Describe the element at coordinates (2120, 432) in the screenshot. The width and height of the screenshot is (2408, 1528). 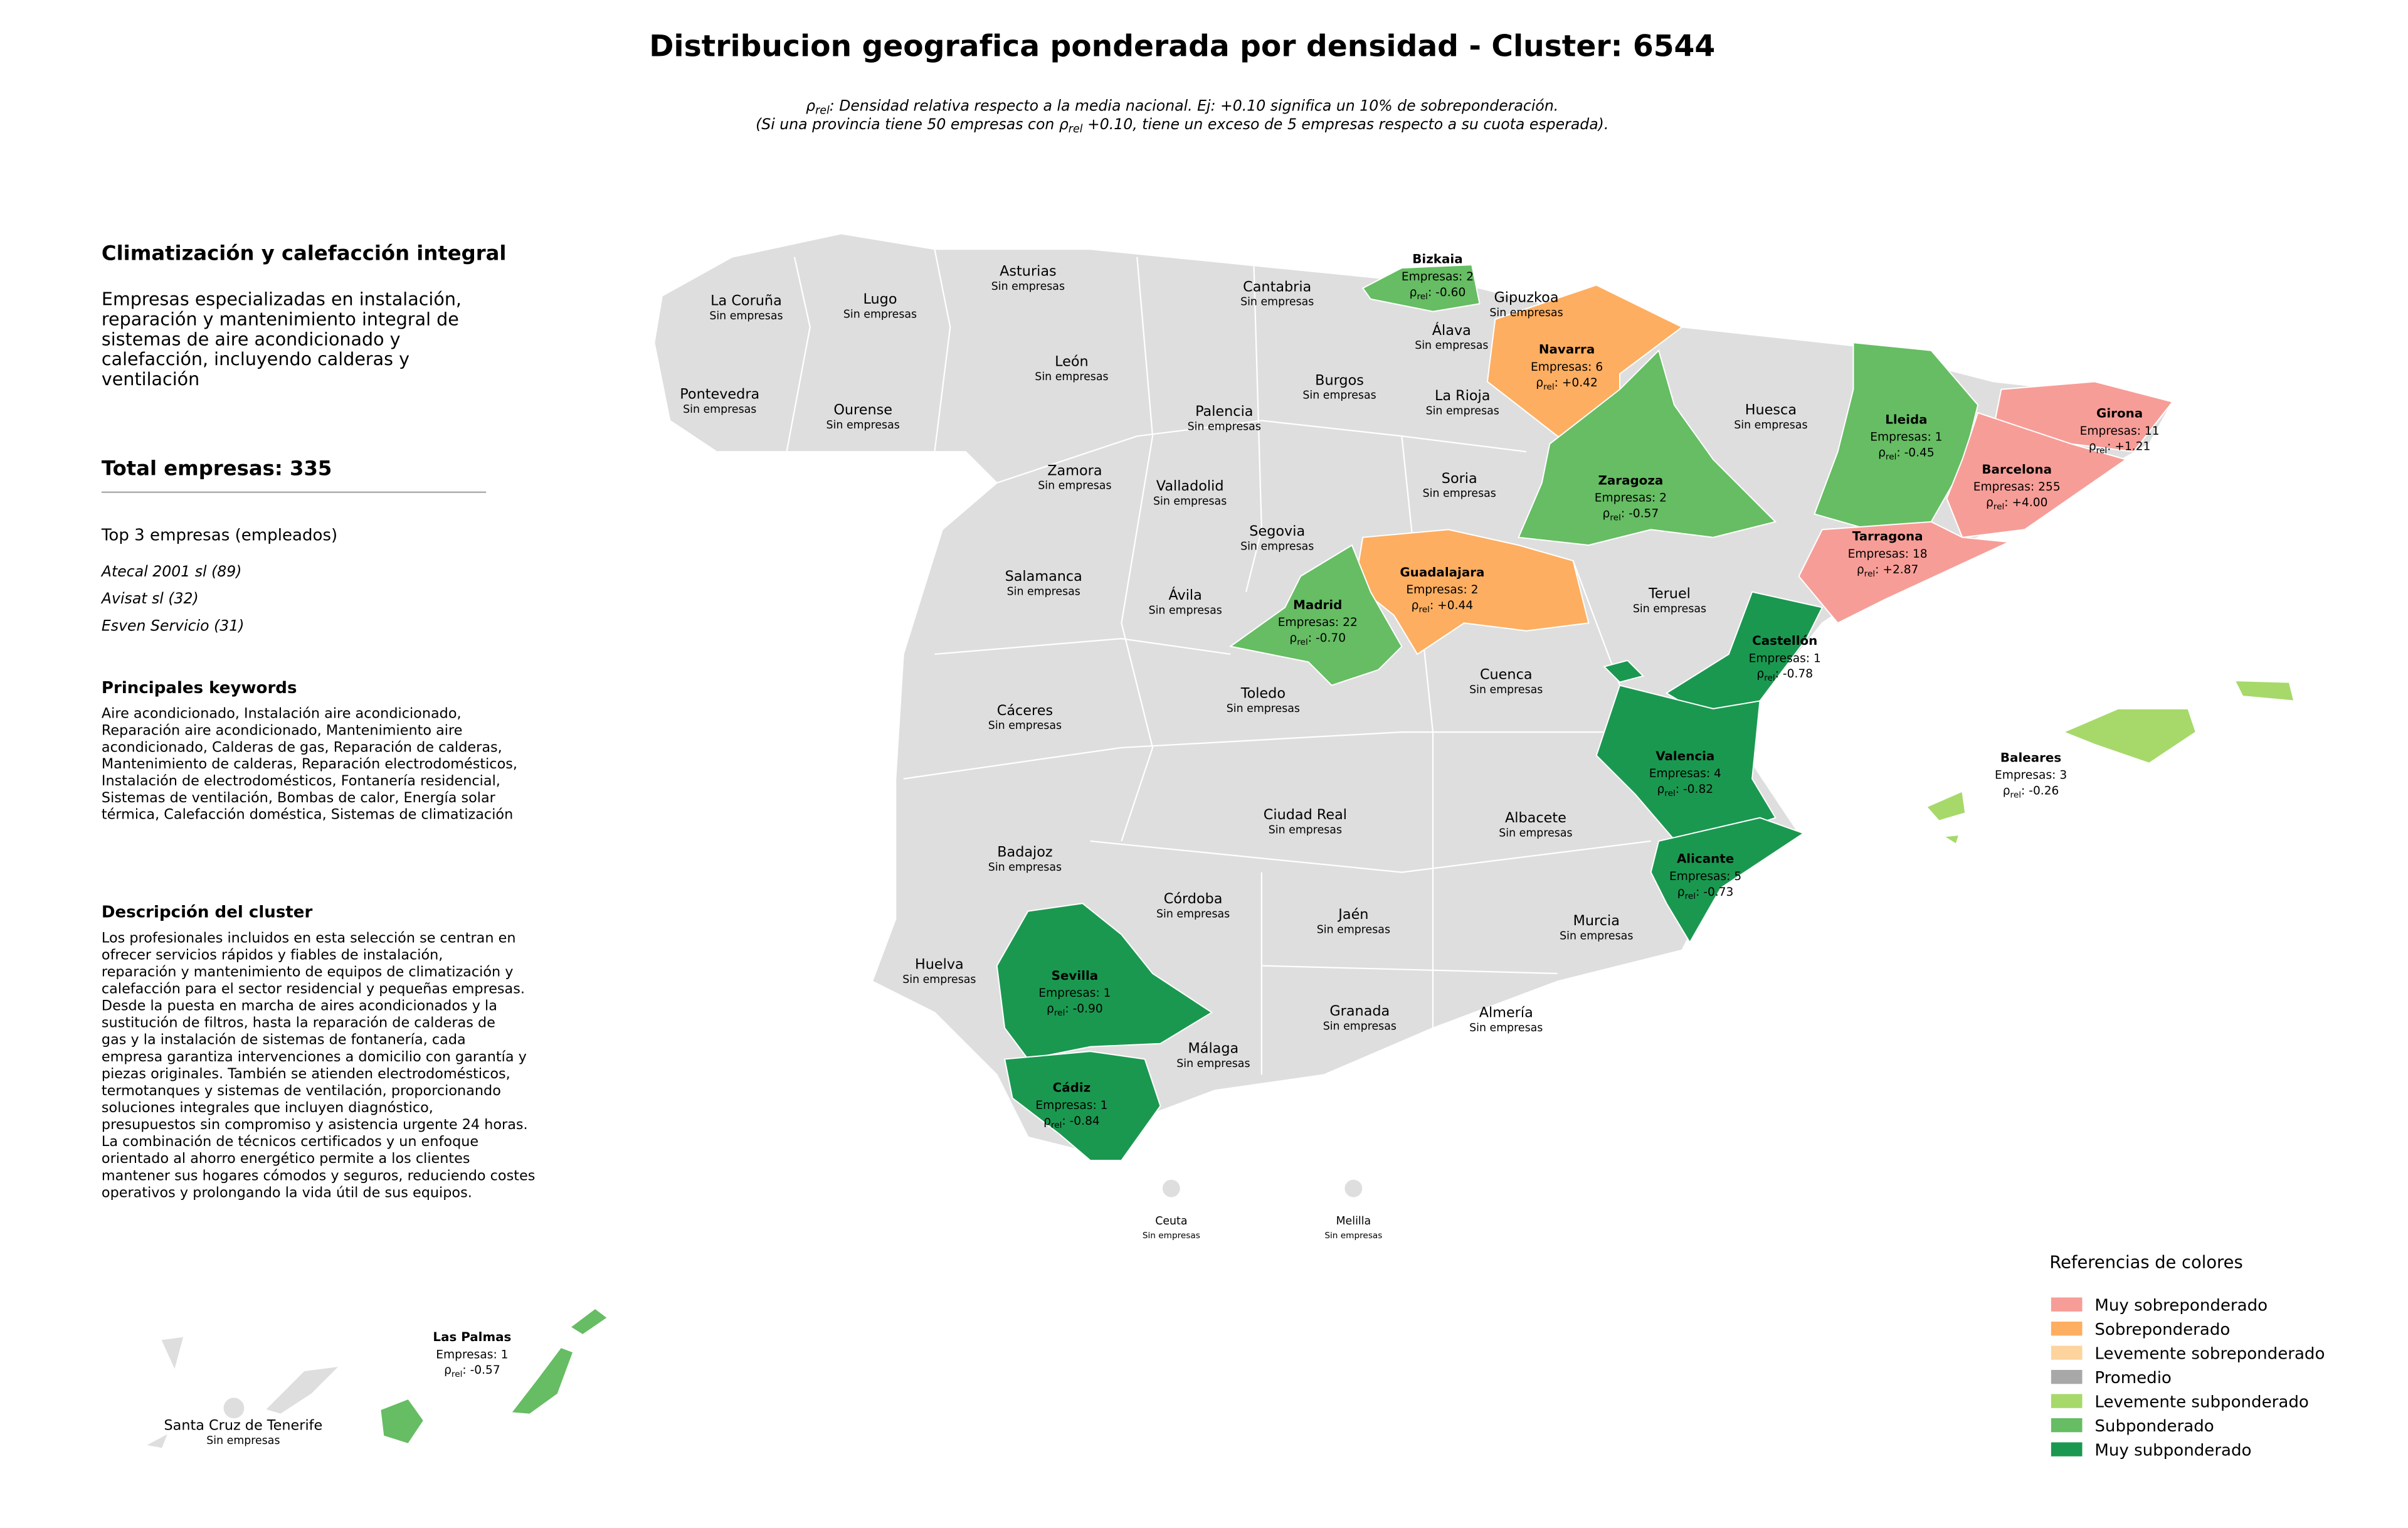
I see `province-companies: Empresas: 11` at that location.